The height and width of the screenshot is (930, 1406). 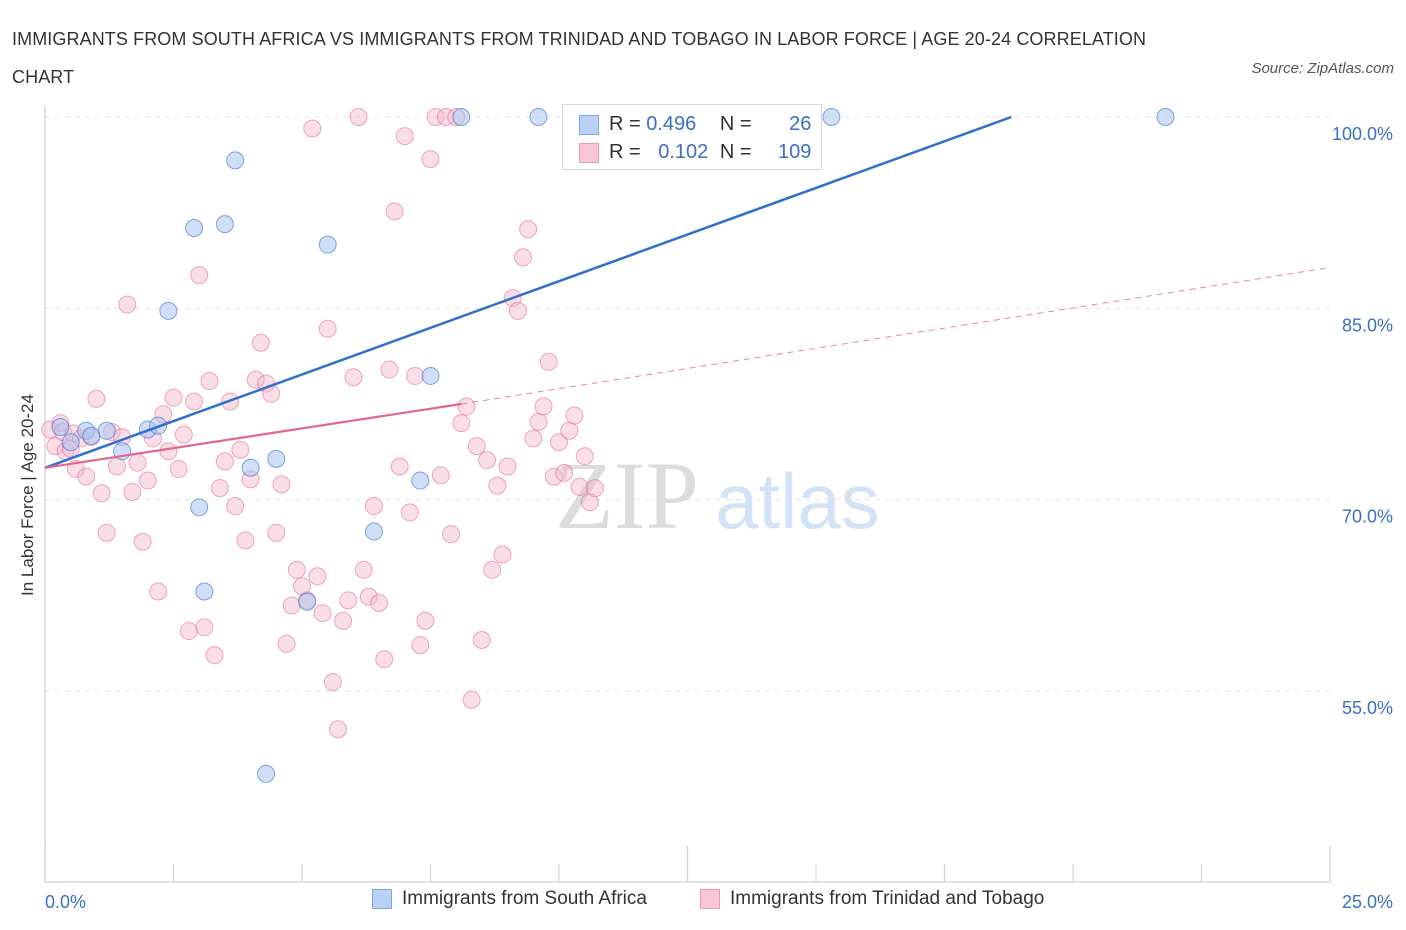 I want to click on legend-swatch-trinidad, so click(x=589, y=152).